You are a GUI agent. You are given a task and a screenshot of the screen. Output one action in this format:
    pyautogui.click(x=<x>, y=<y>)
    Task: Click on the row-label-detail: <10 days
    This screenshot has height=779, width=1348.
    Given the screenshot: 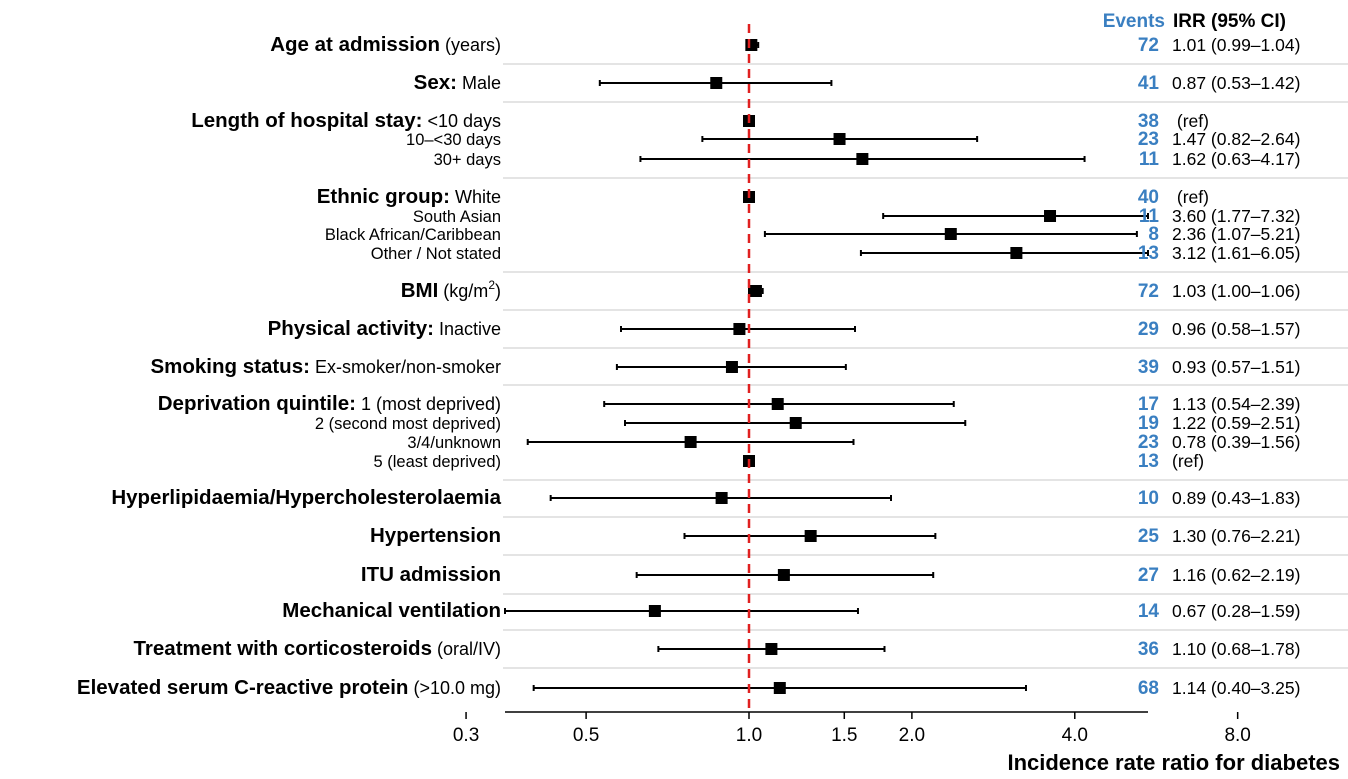 What is the action you would take?
    pyautogui.click(x=461, y=121)
    